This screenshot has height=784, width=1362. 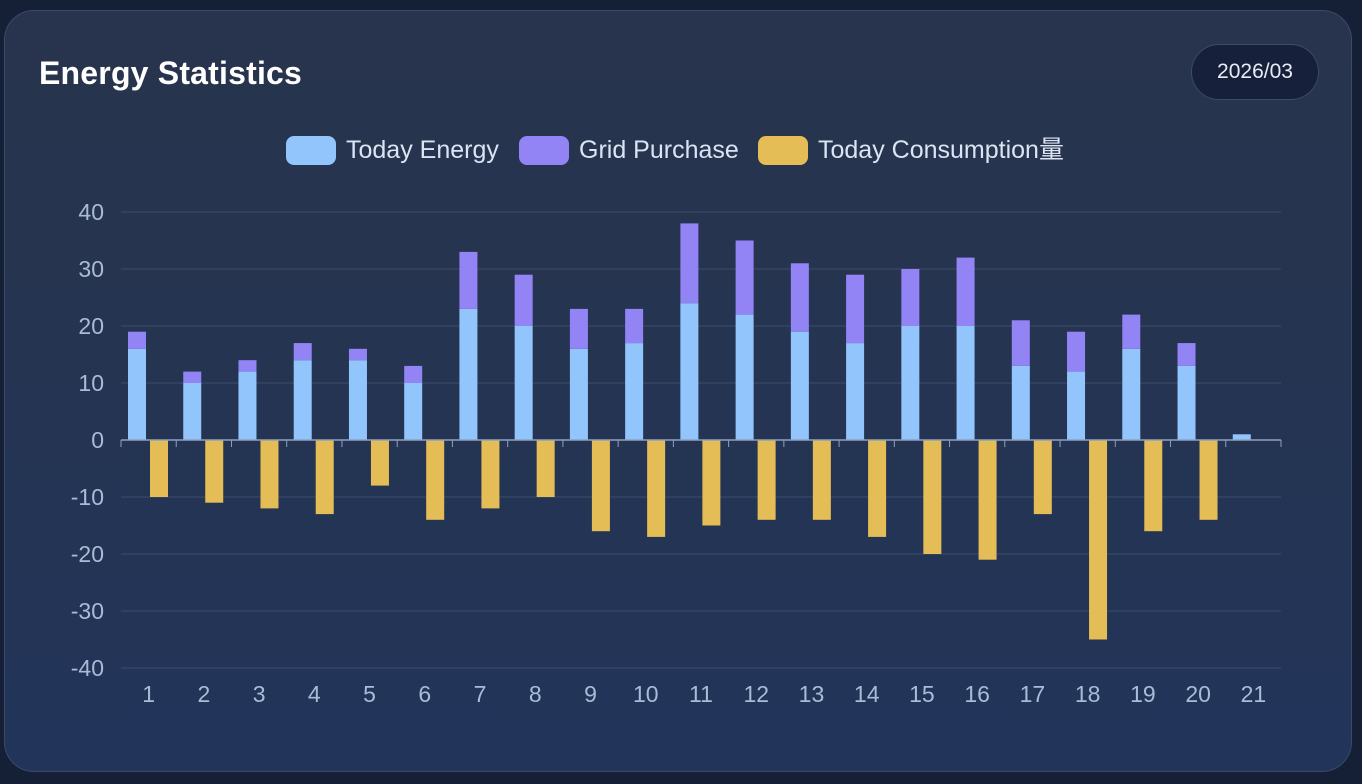 I want to click on panel-title: Energy Statistics, so click(x=171, y=73).